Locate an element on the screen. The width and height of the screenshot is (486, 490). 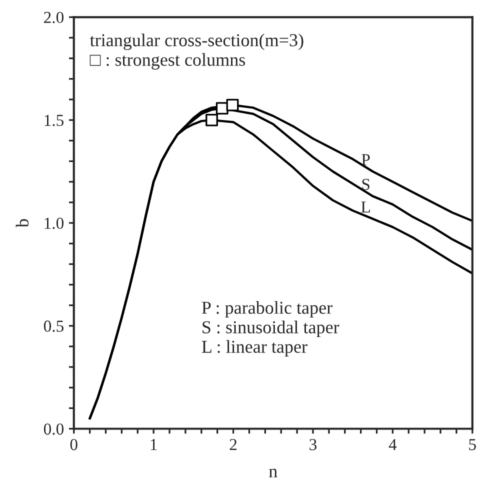
annotation: triangular cross-section(m=3) □ : strongest columns is located at coordinates (197, 52).